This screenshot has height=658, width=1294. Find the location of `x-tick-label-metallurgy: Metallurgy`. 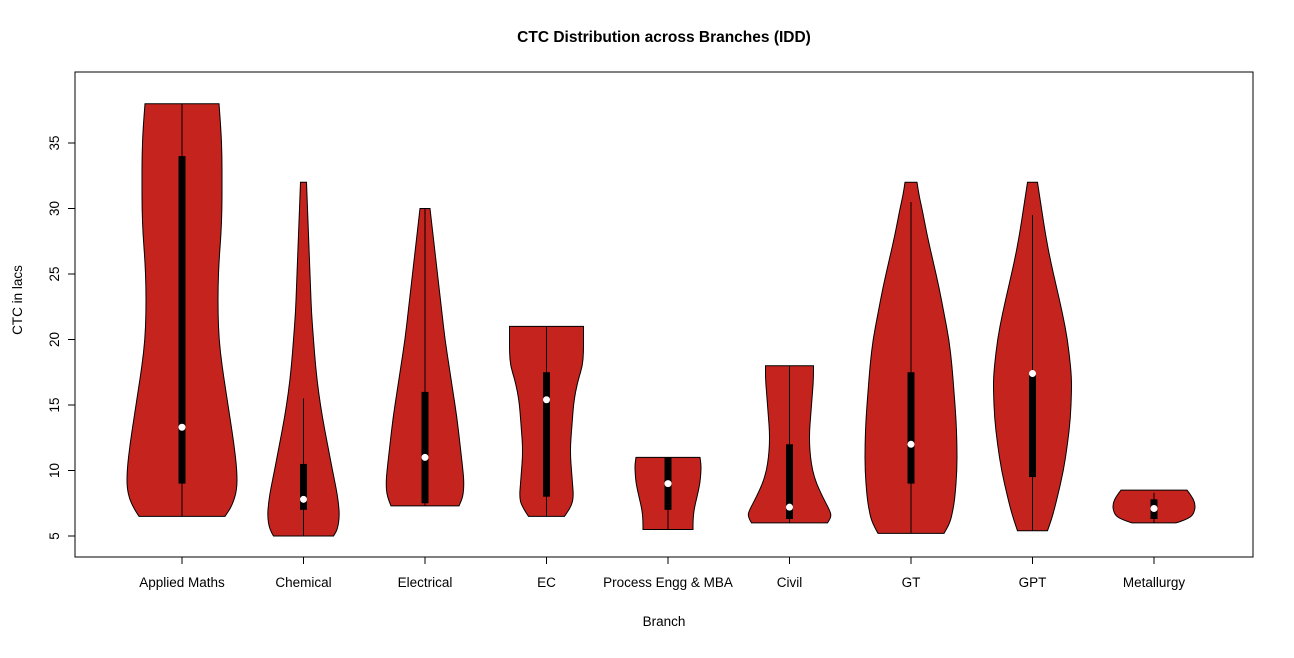

x-tick-label-metallurgy: Metallurgy is located at coordinates (1154, 582).